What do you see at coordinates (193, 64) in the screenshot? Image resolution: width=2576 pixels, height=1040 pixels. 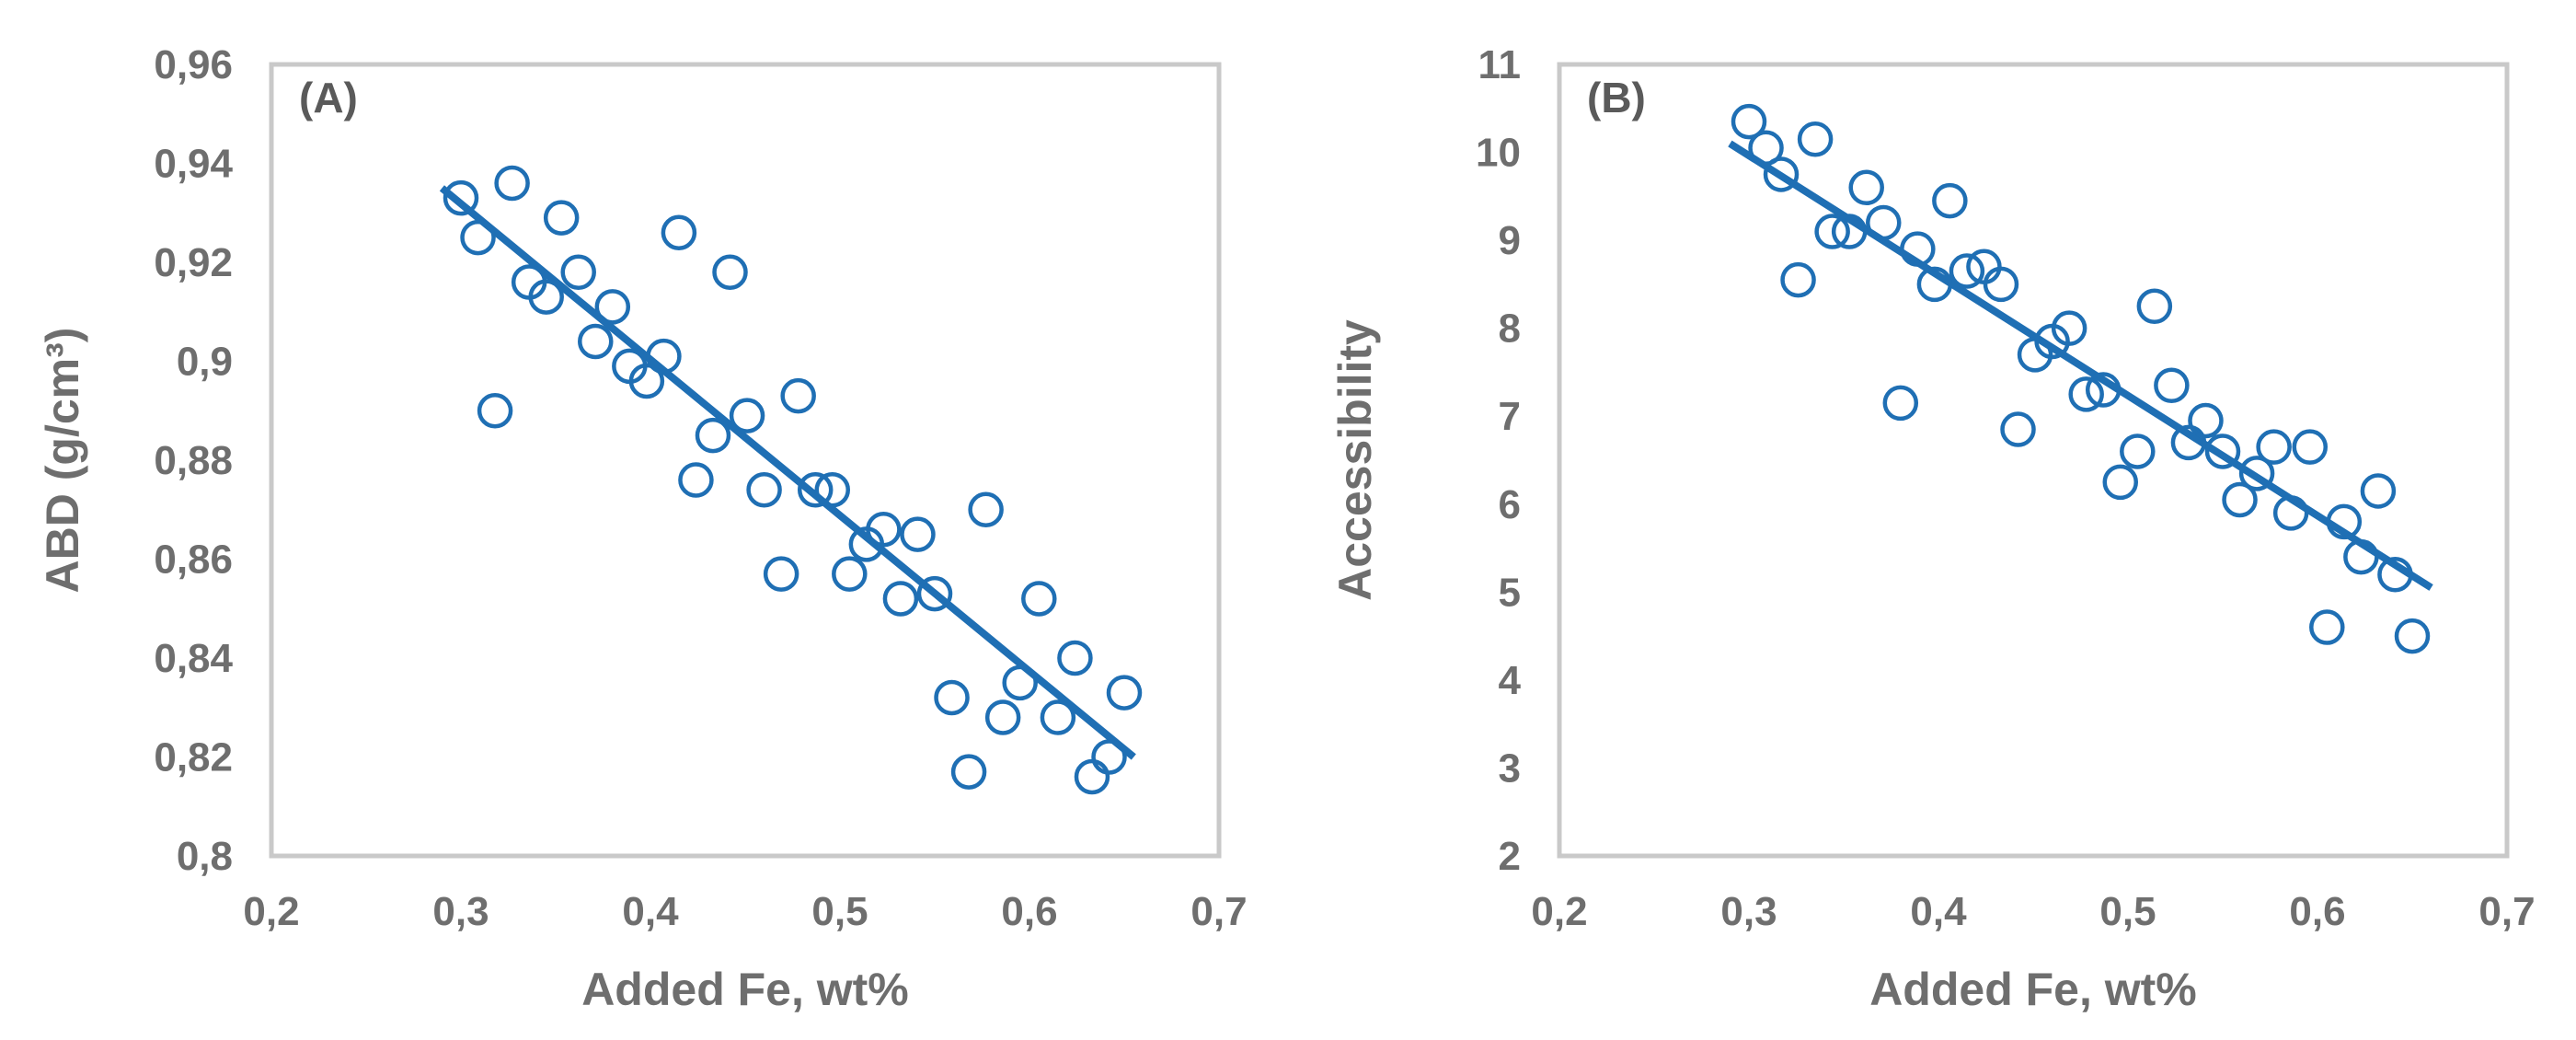 I see `chart-a-y-tick-label: 0,96` at bounding box center [193, 64].